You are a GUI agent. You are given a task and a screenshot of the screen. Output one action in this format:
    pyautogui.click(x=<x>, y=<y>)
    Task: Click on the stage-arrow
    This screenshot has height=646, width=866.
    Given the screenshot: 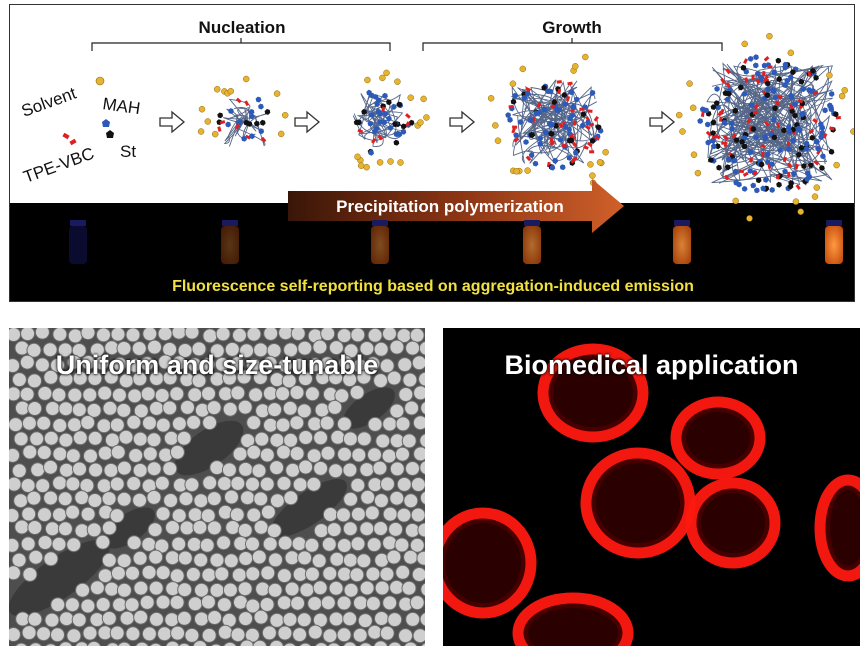 What is the action you would take?
    pyautogui.click(x=462, y=122)
    